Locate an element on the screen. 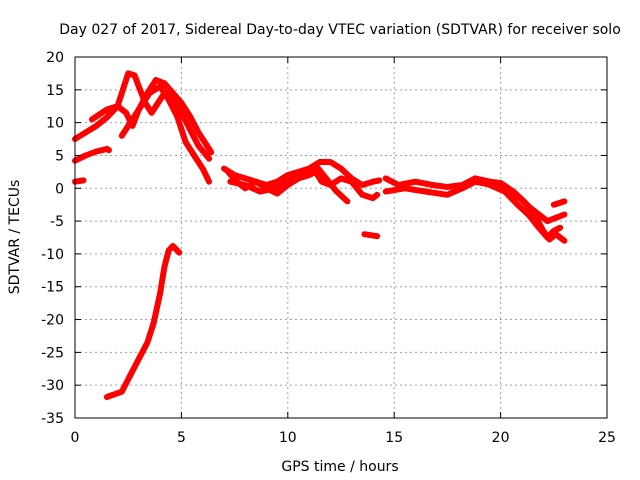  y-tick-label: 0 is located at coordinates (59, 189).